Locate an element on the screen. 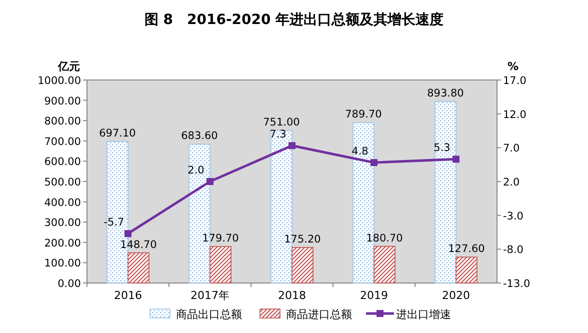  data-label: 179.70 is located at coordinates (220, 238).